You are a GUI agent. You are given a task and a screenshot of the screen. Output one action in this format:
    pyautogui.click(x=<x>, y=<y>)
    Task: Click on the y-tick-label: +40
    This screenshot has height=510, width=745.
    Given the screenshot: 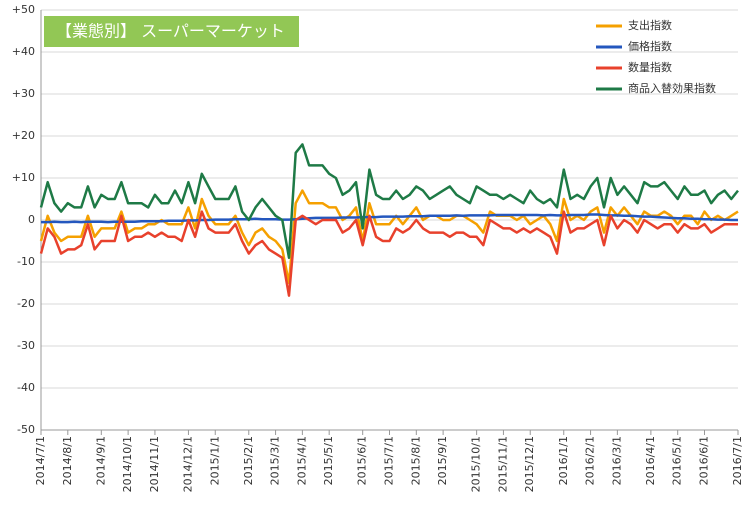 What is the action you would take?
    pyautogui.click(x=23, y=51)
    